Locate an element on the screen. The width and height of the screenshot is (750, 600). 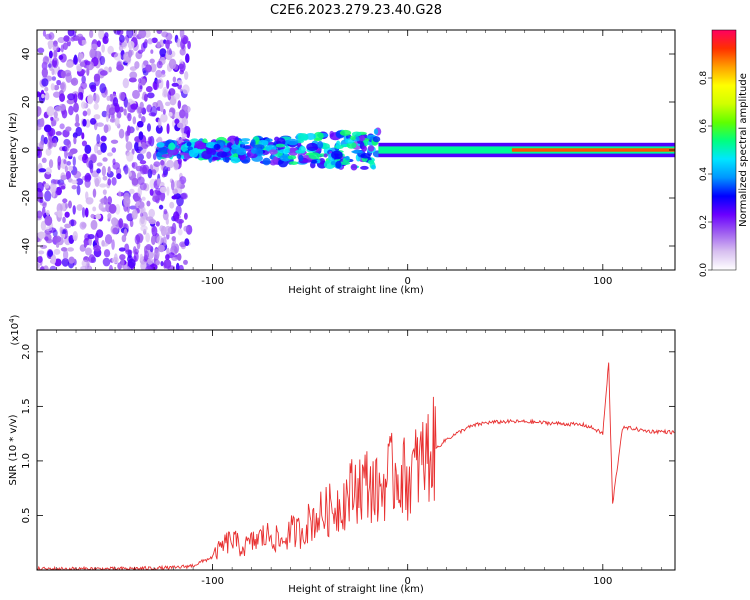
snr-xtick-label: -100 is located at coordinates (212, 581).